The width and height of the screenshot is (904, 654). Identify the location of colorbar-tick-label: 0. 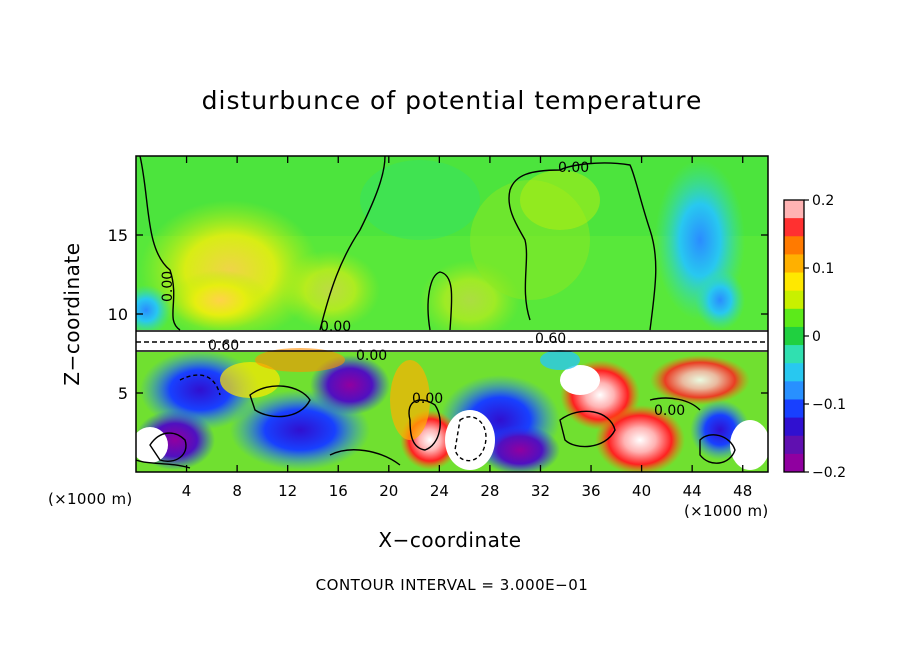
(816, 337).